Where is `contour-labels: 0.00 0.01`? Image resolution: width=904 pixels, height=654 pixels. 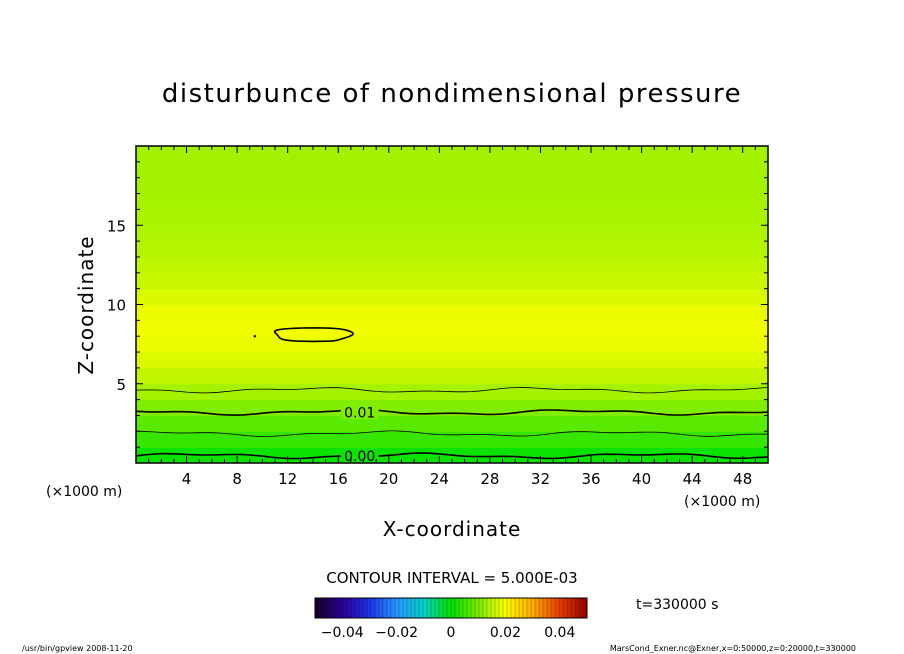
contour-labels: 0.00 0.01 is located at coordinates (359, 435).